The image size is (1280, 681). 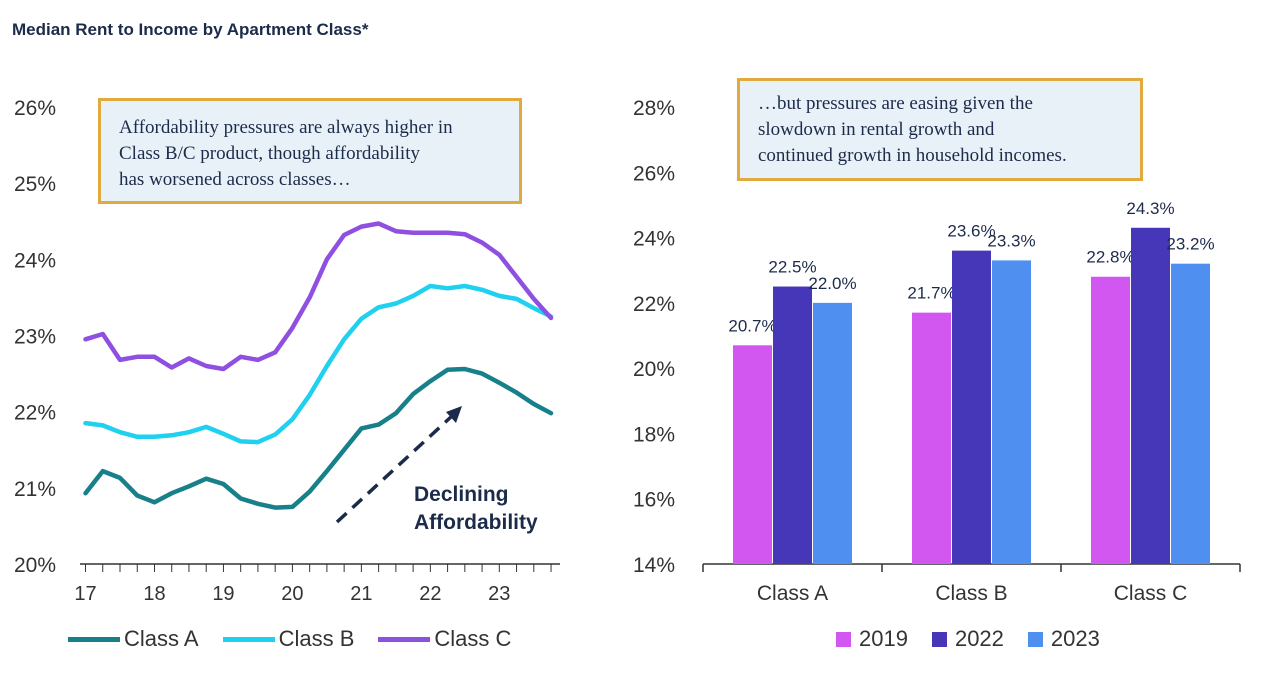 I want to click on right-legend: 2019 2022 2023, so click(x=980, y=639).